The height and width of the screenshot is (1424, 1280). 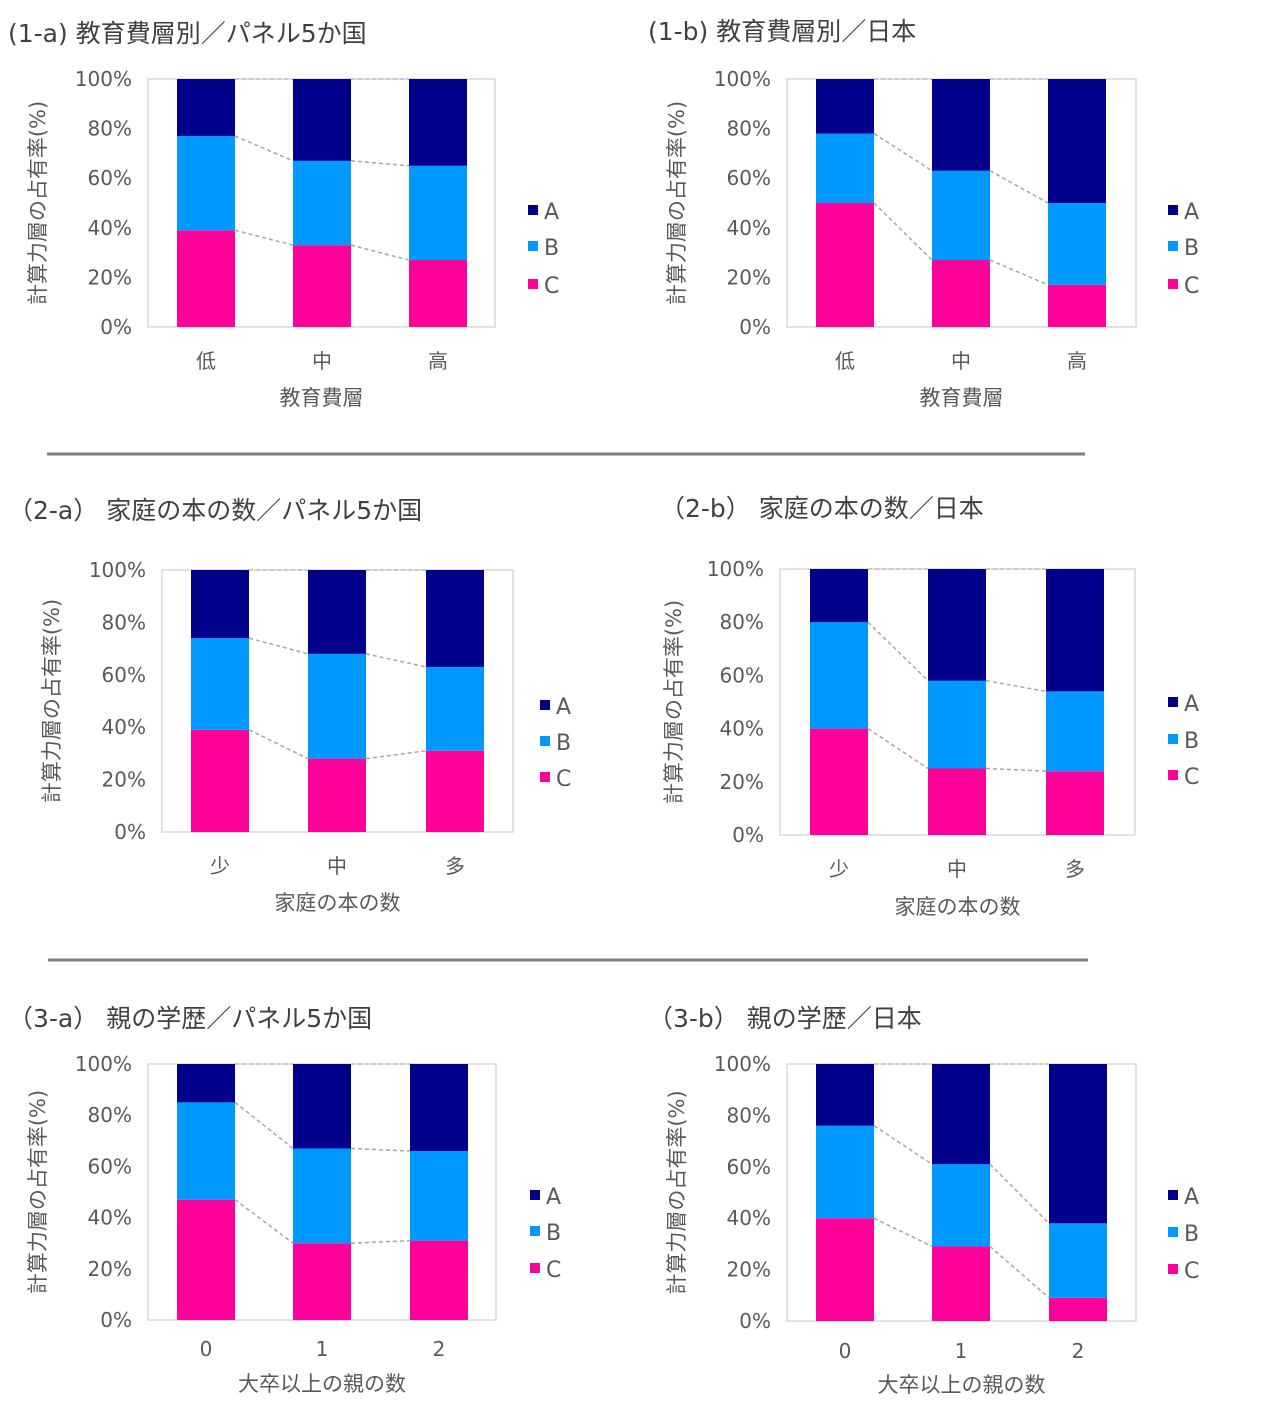 What do you see at coordinates (206, 361) in the screenshot?
I see `x-tick-label: 低` at bounding box center [206, 361].